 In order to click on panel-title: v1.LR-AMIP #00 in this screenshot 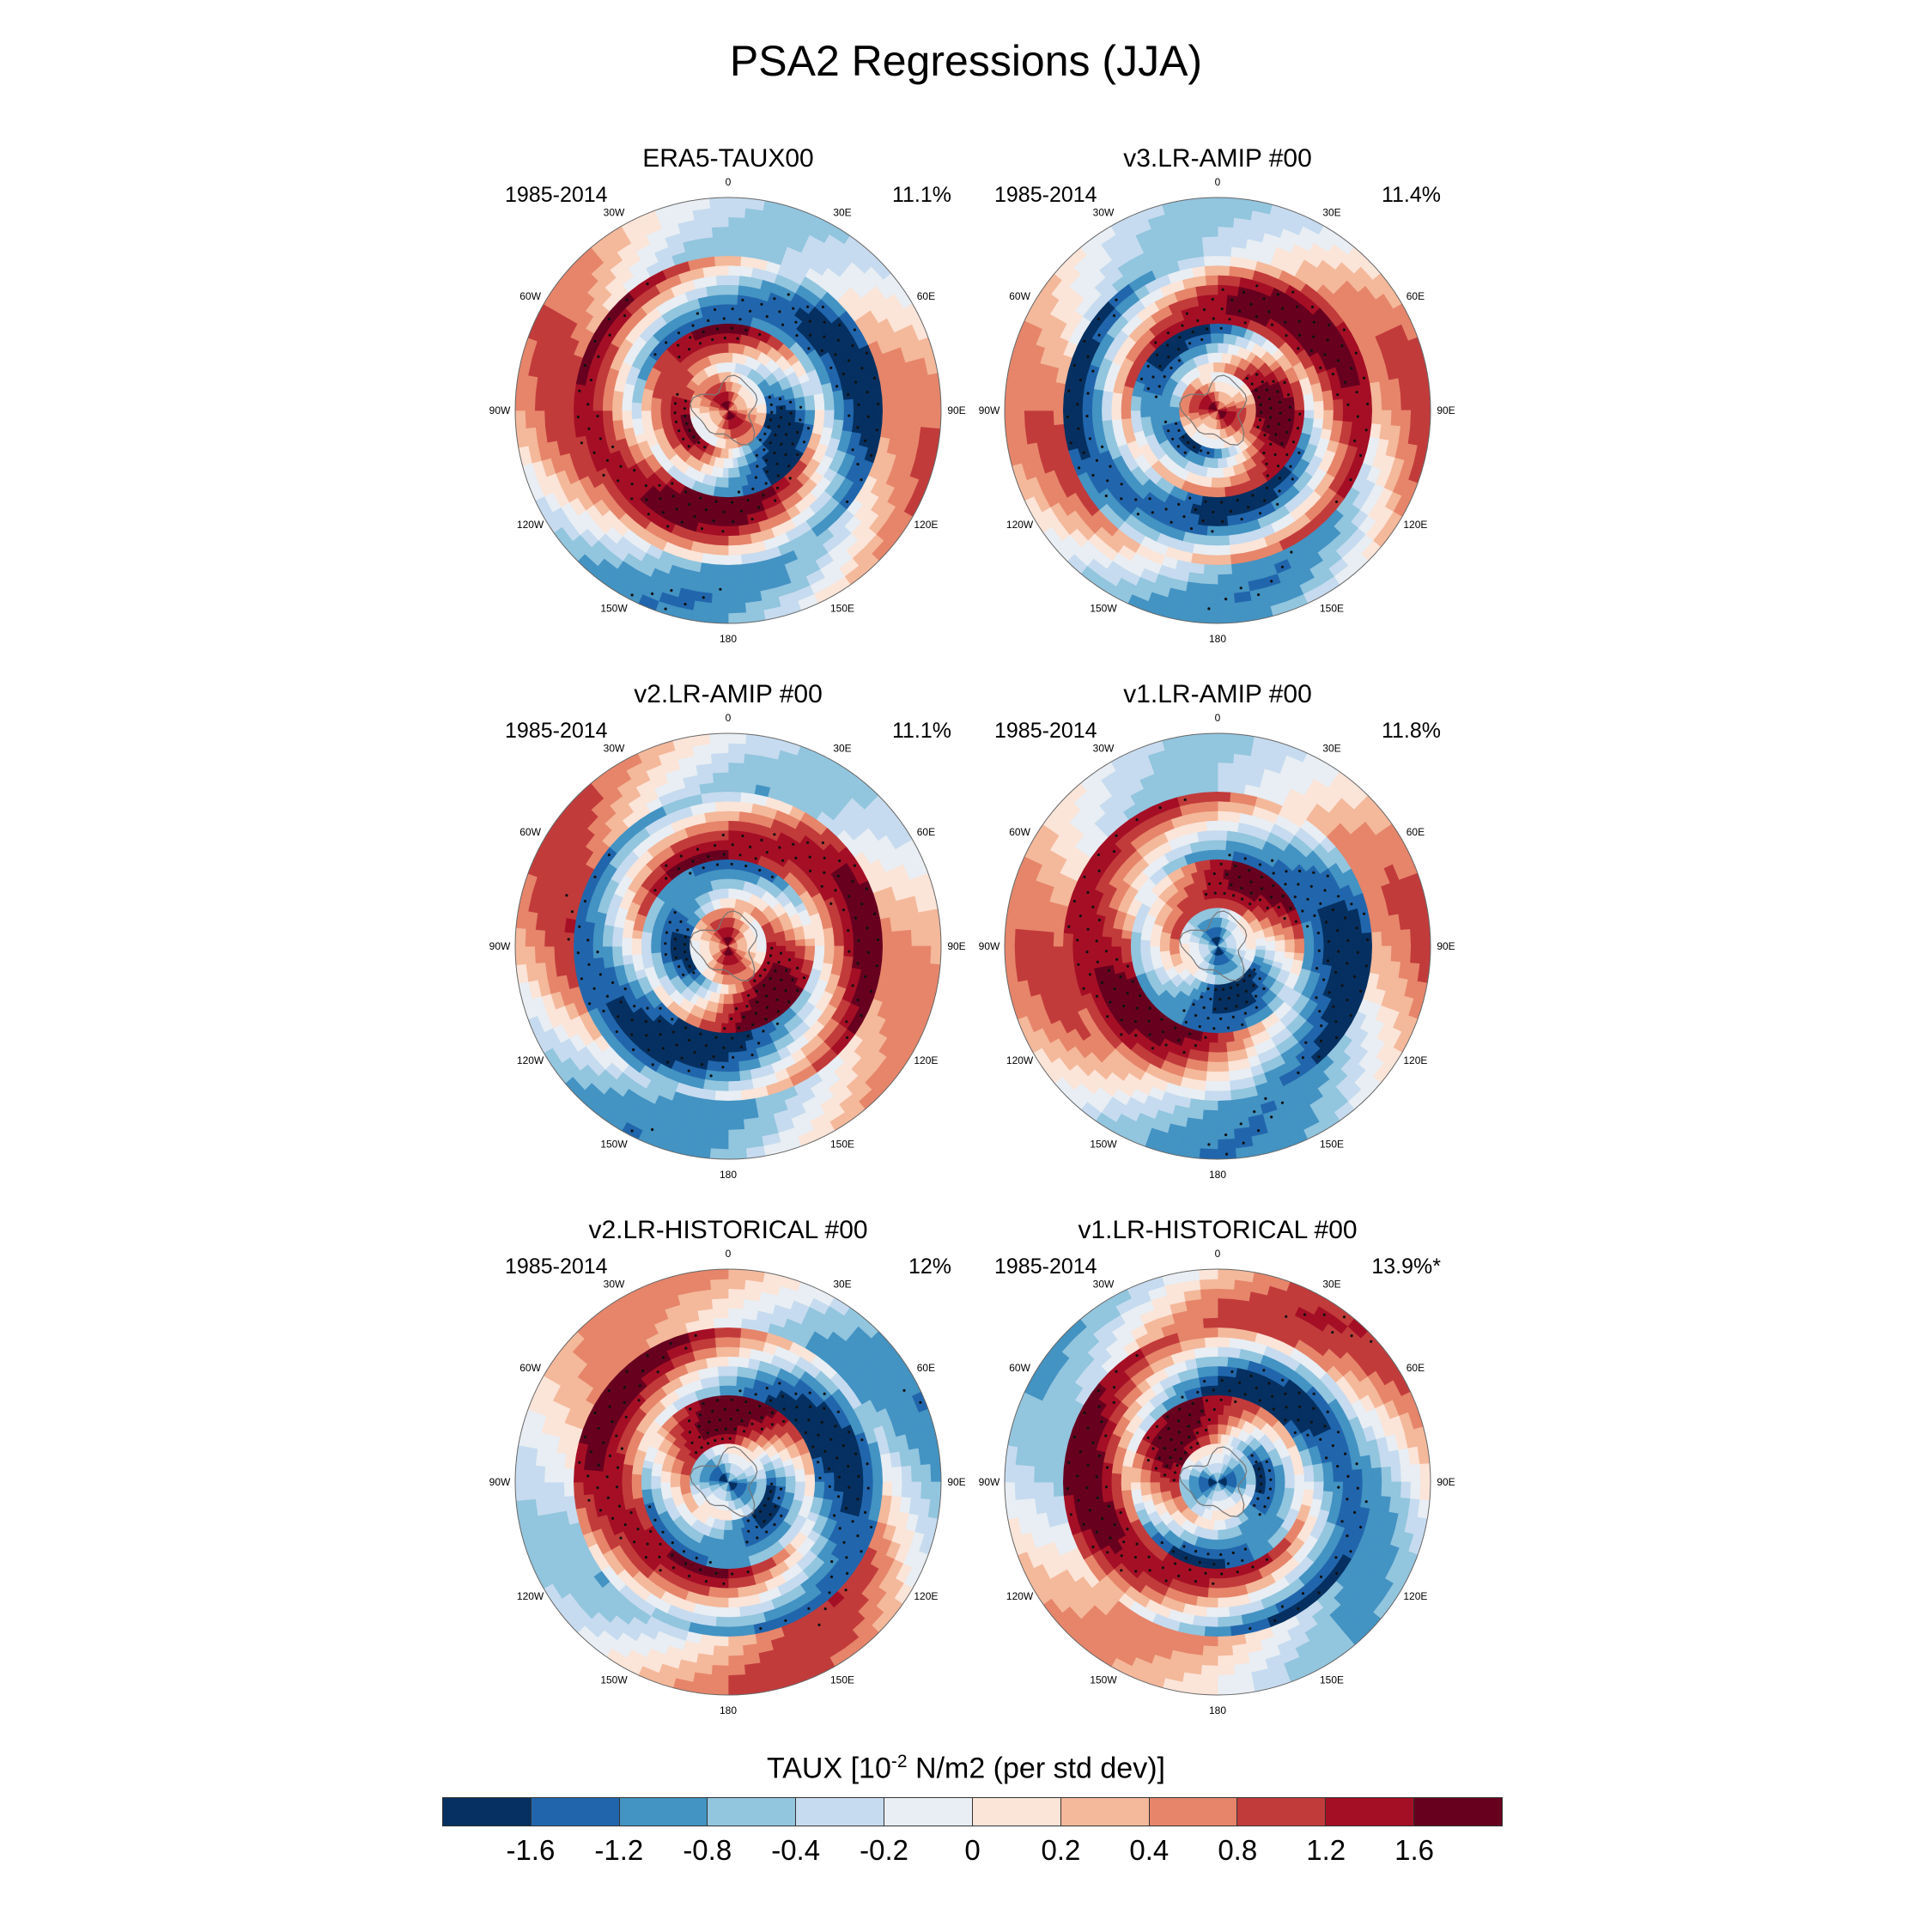, I will do `click(1217, 694)`.